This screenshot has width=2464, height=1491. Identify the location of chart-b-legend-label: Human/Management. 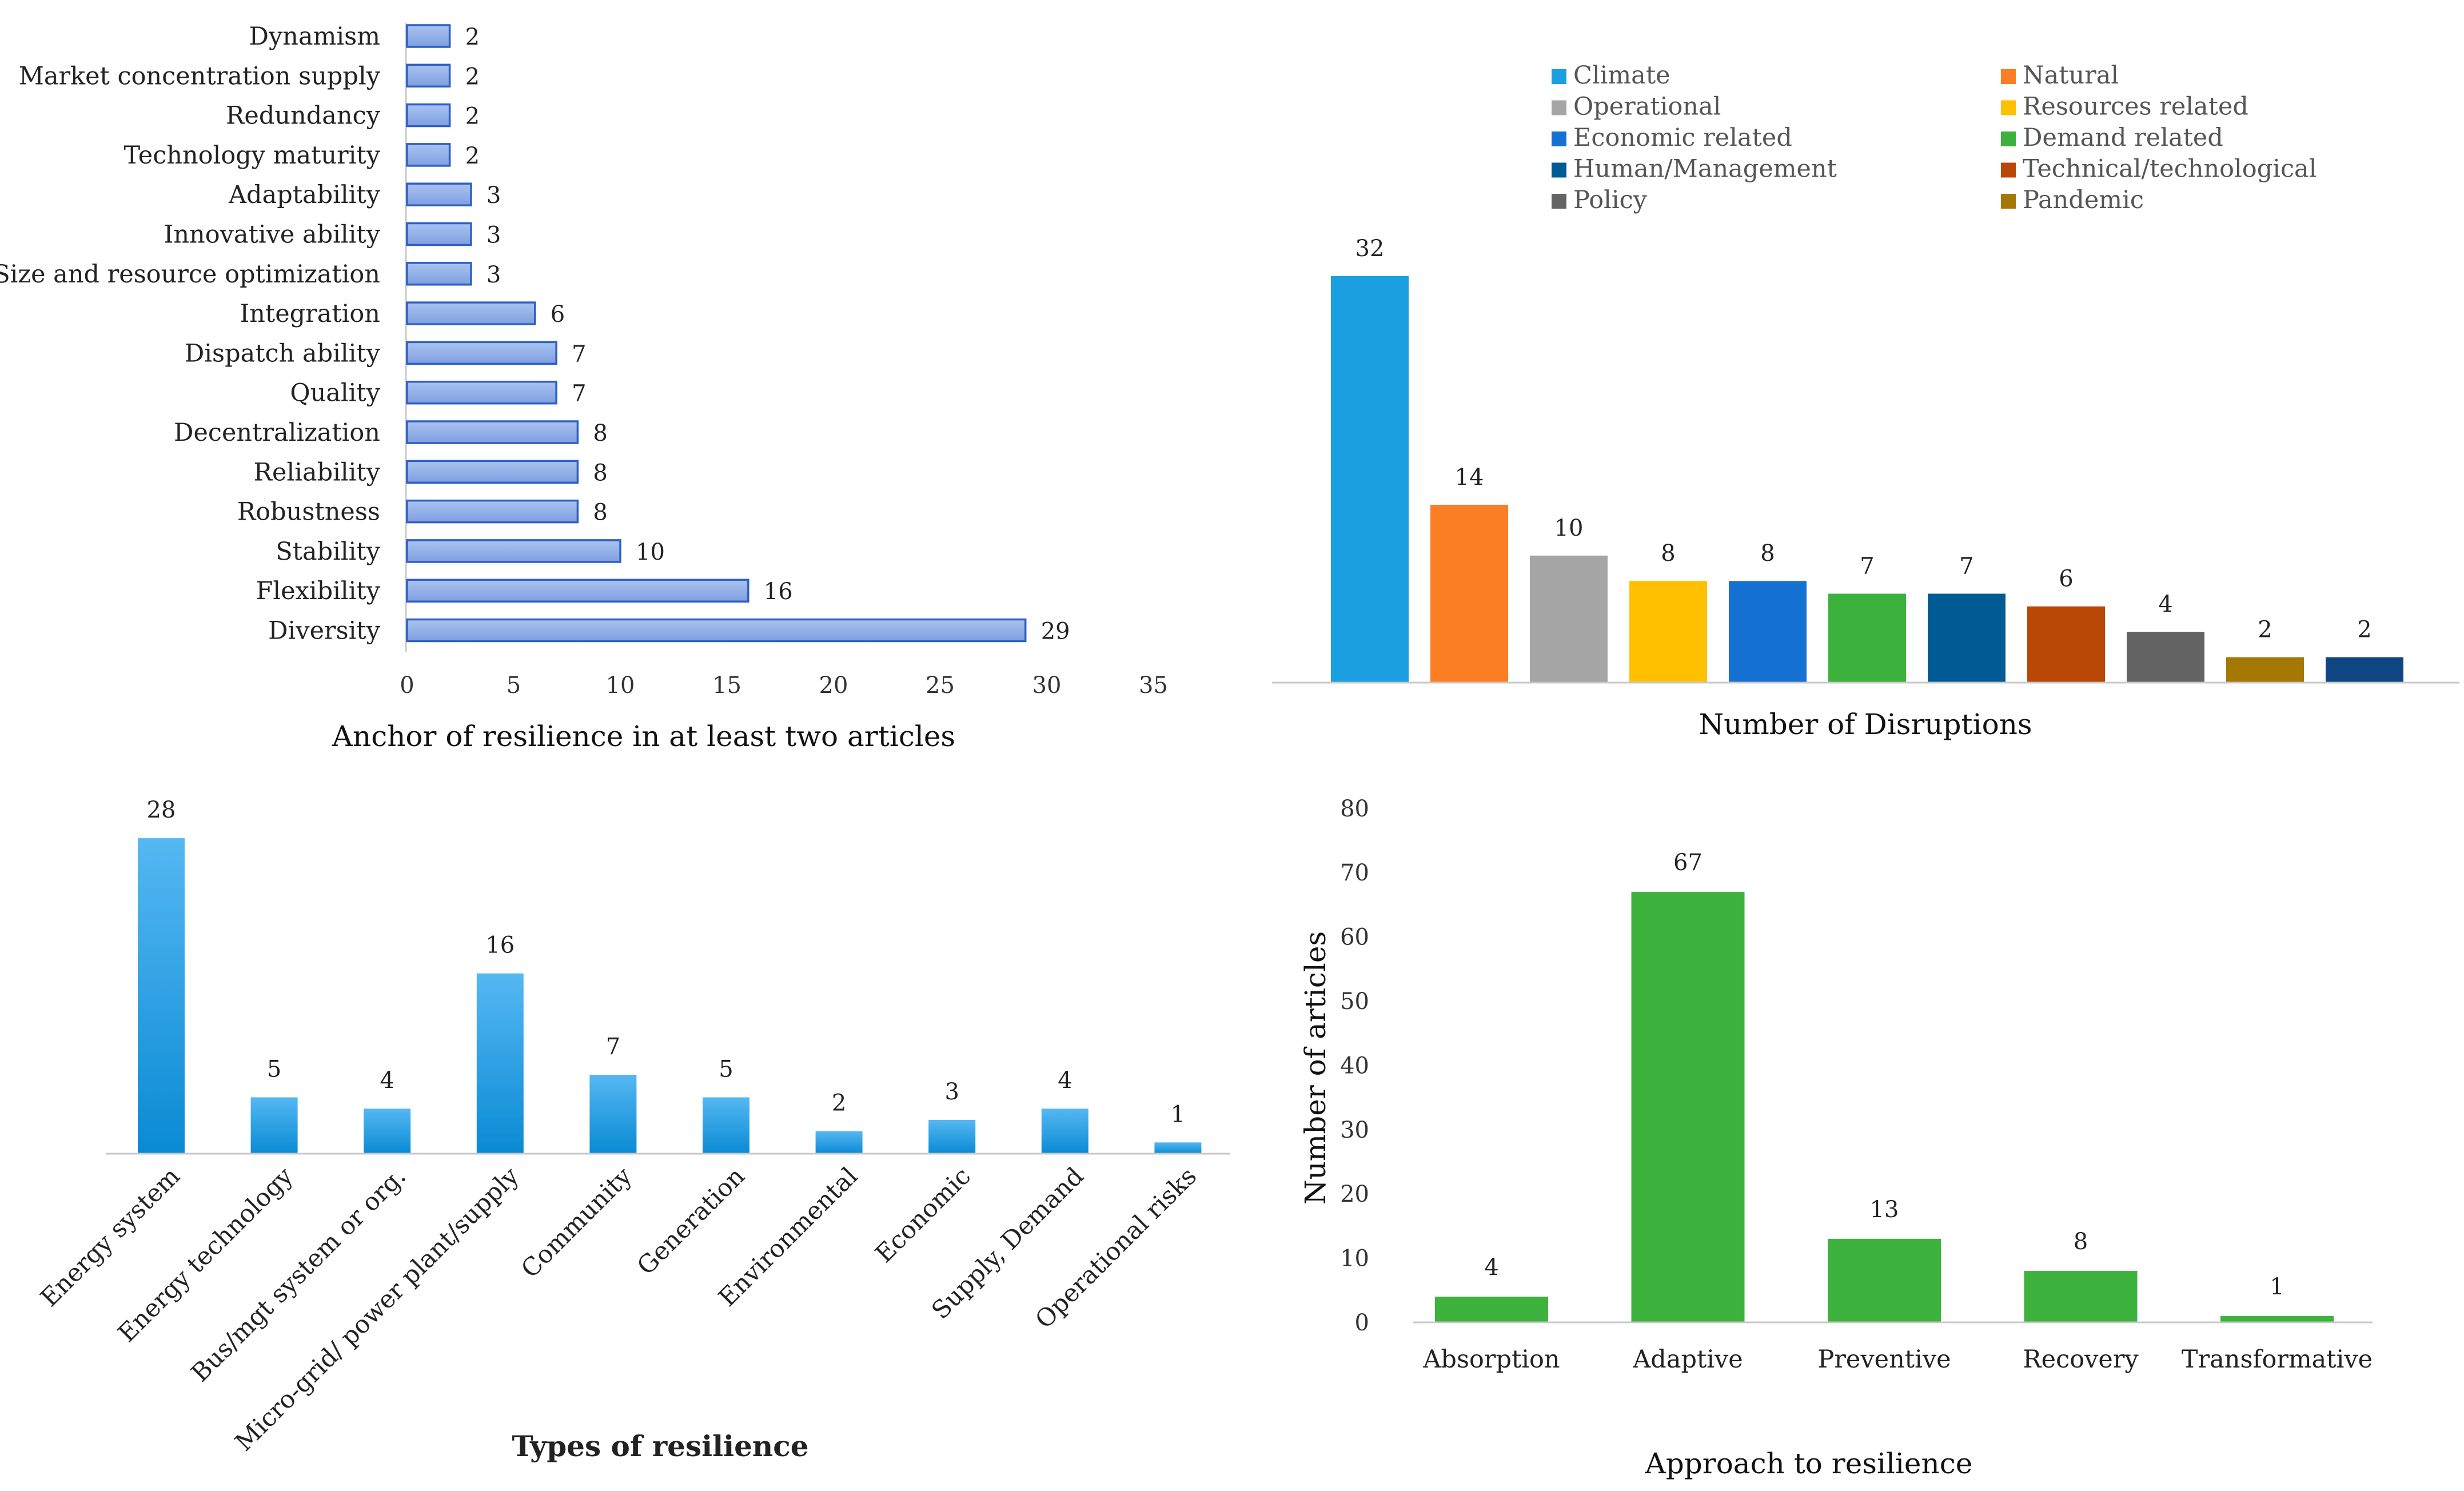
(1705, 169).